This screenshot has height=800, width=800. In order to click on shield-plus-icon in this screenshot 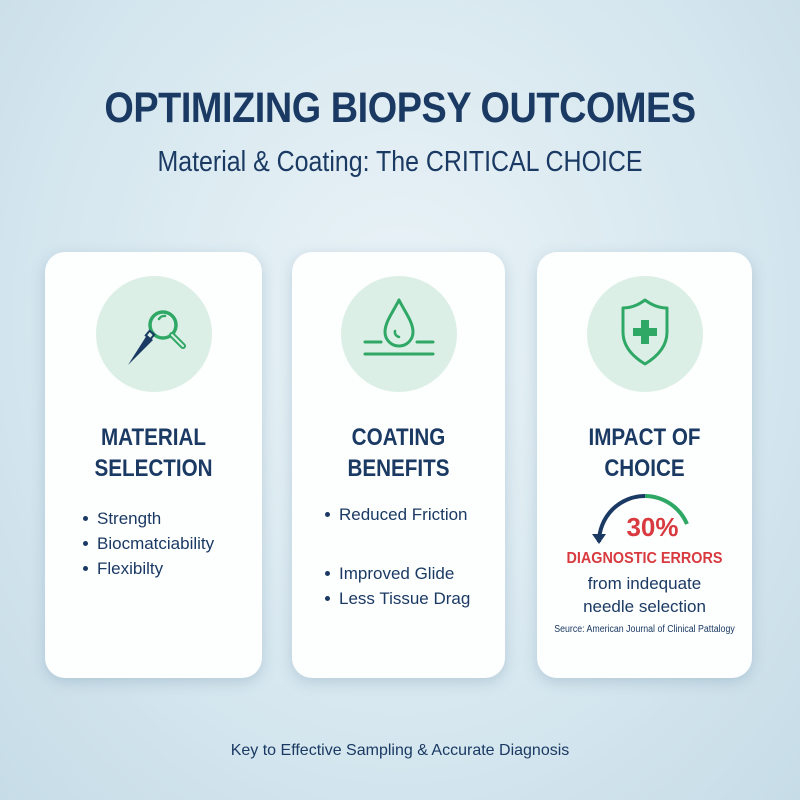, I will do `click(644, 332)`.